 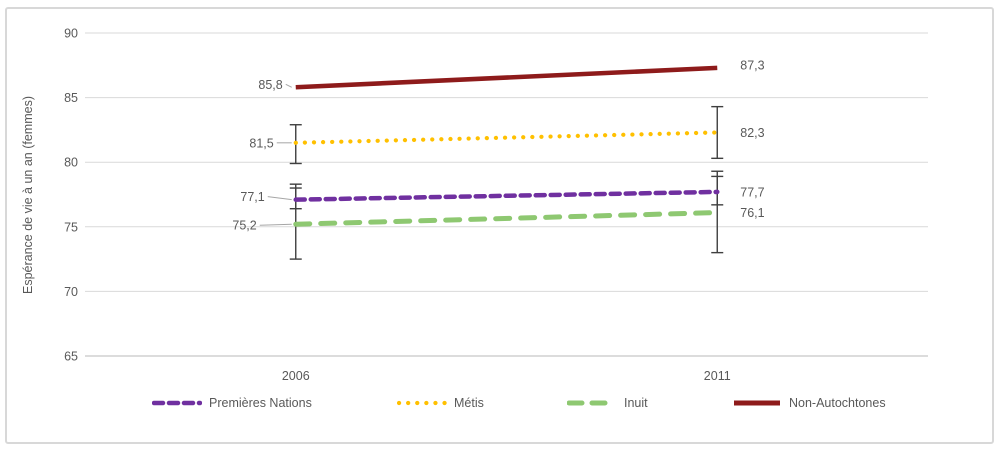 I want to click on legend-swatch-metis-icon, so click(x=422, y=403).